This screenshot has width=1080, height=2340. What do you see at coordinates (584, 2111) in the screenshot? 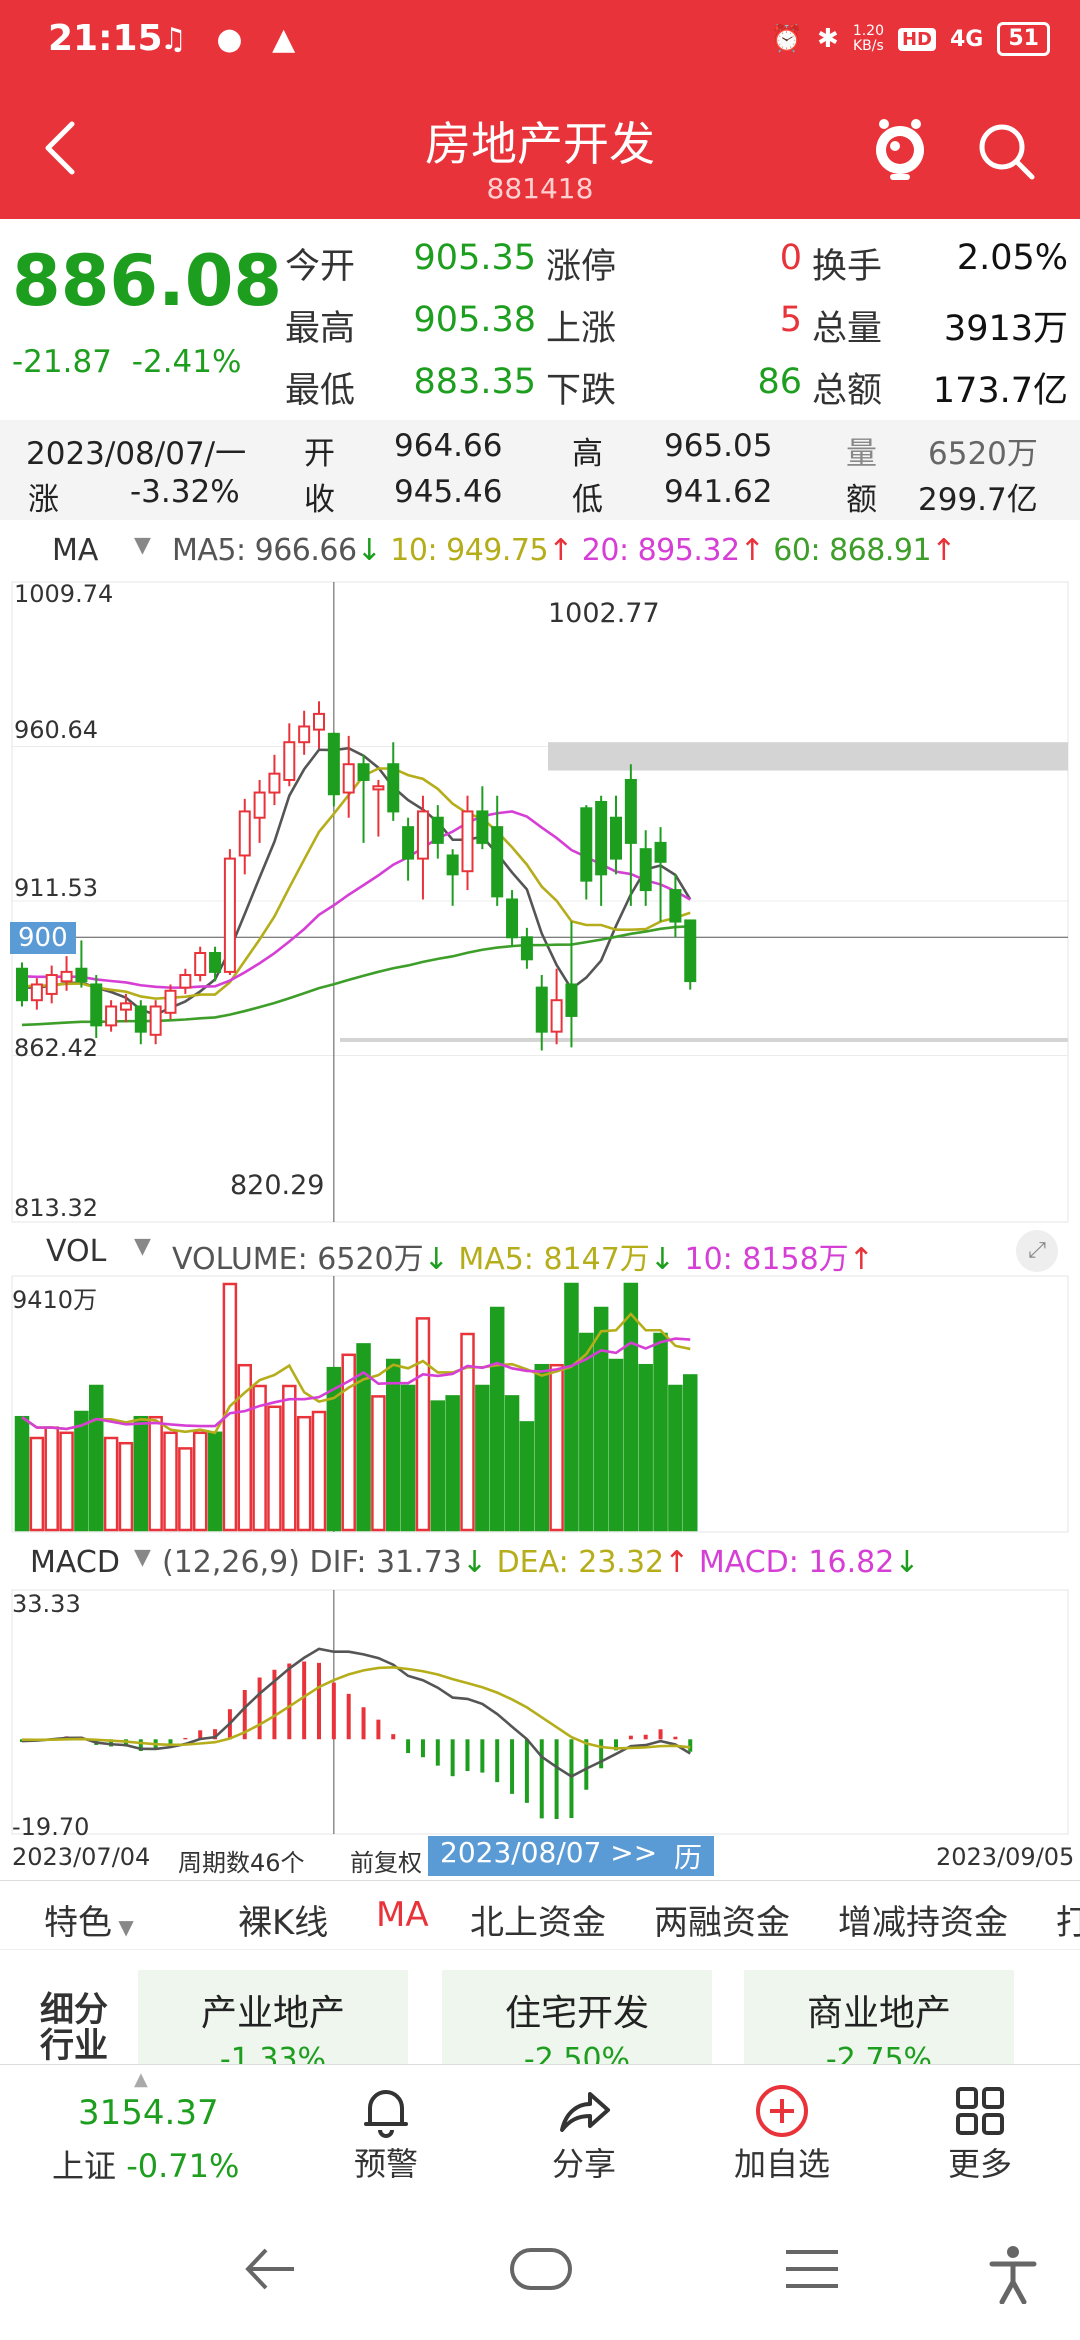
I see `share-icon` at bounding box center [584, 2111].